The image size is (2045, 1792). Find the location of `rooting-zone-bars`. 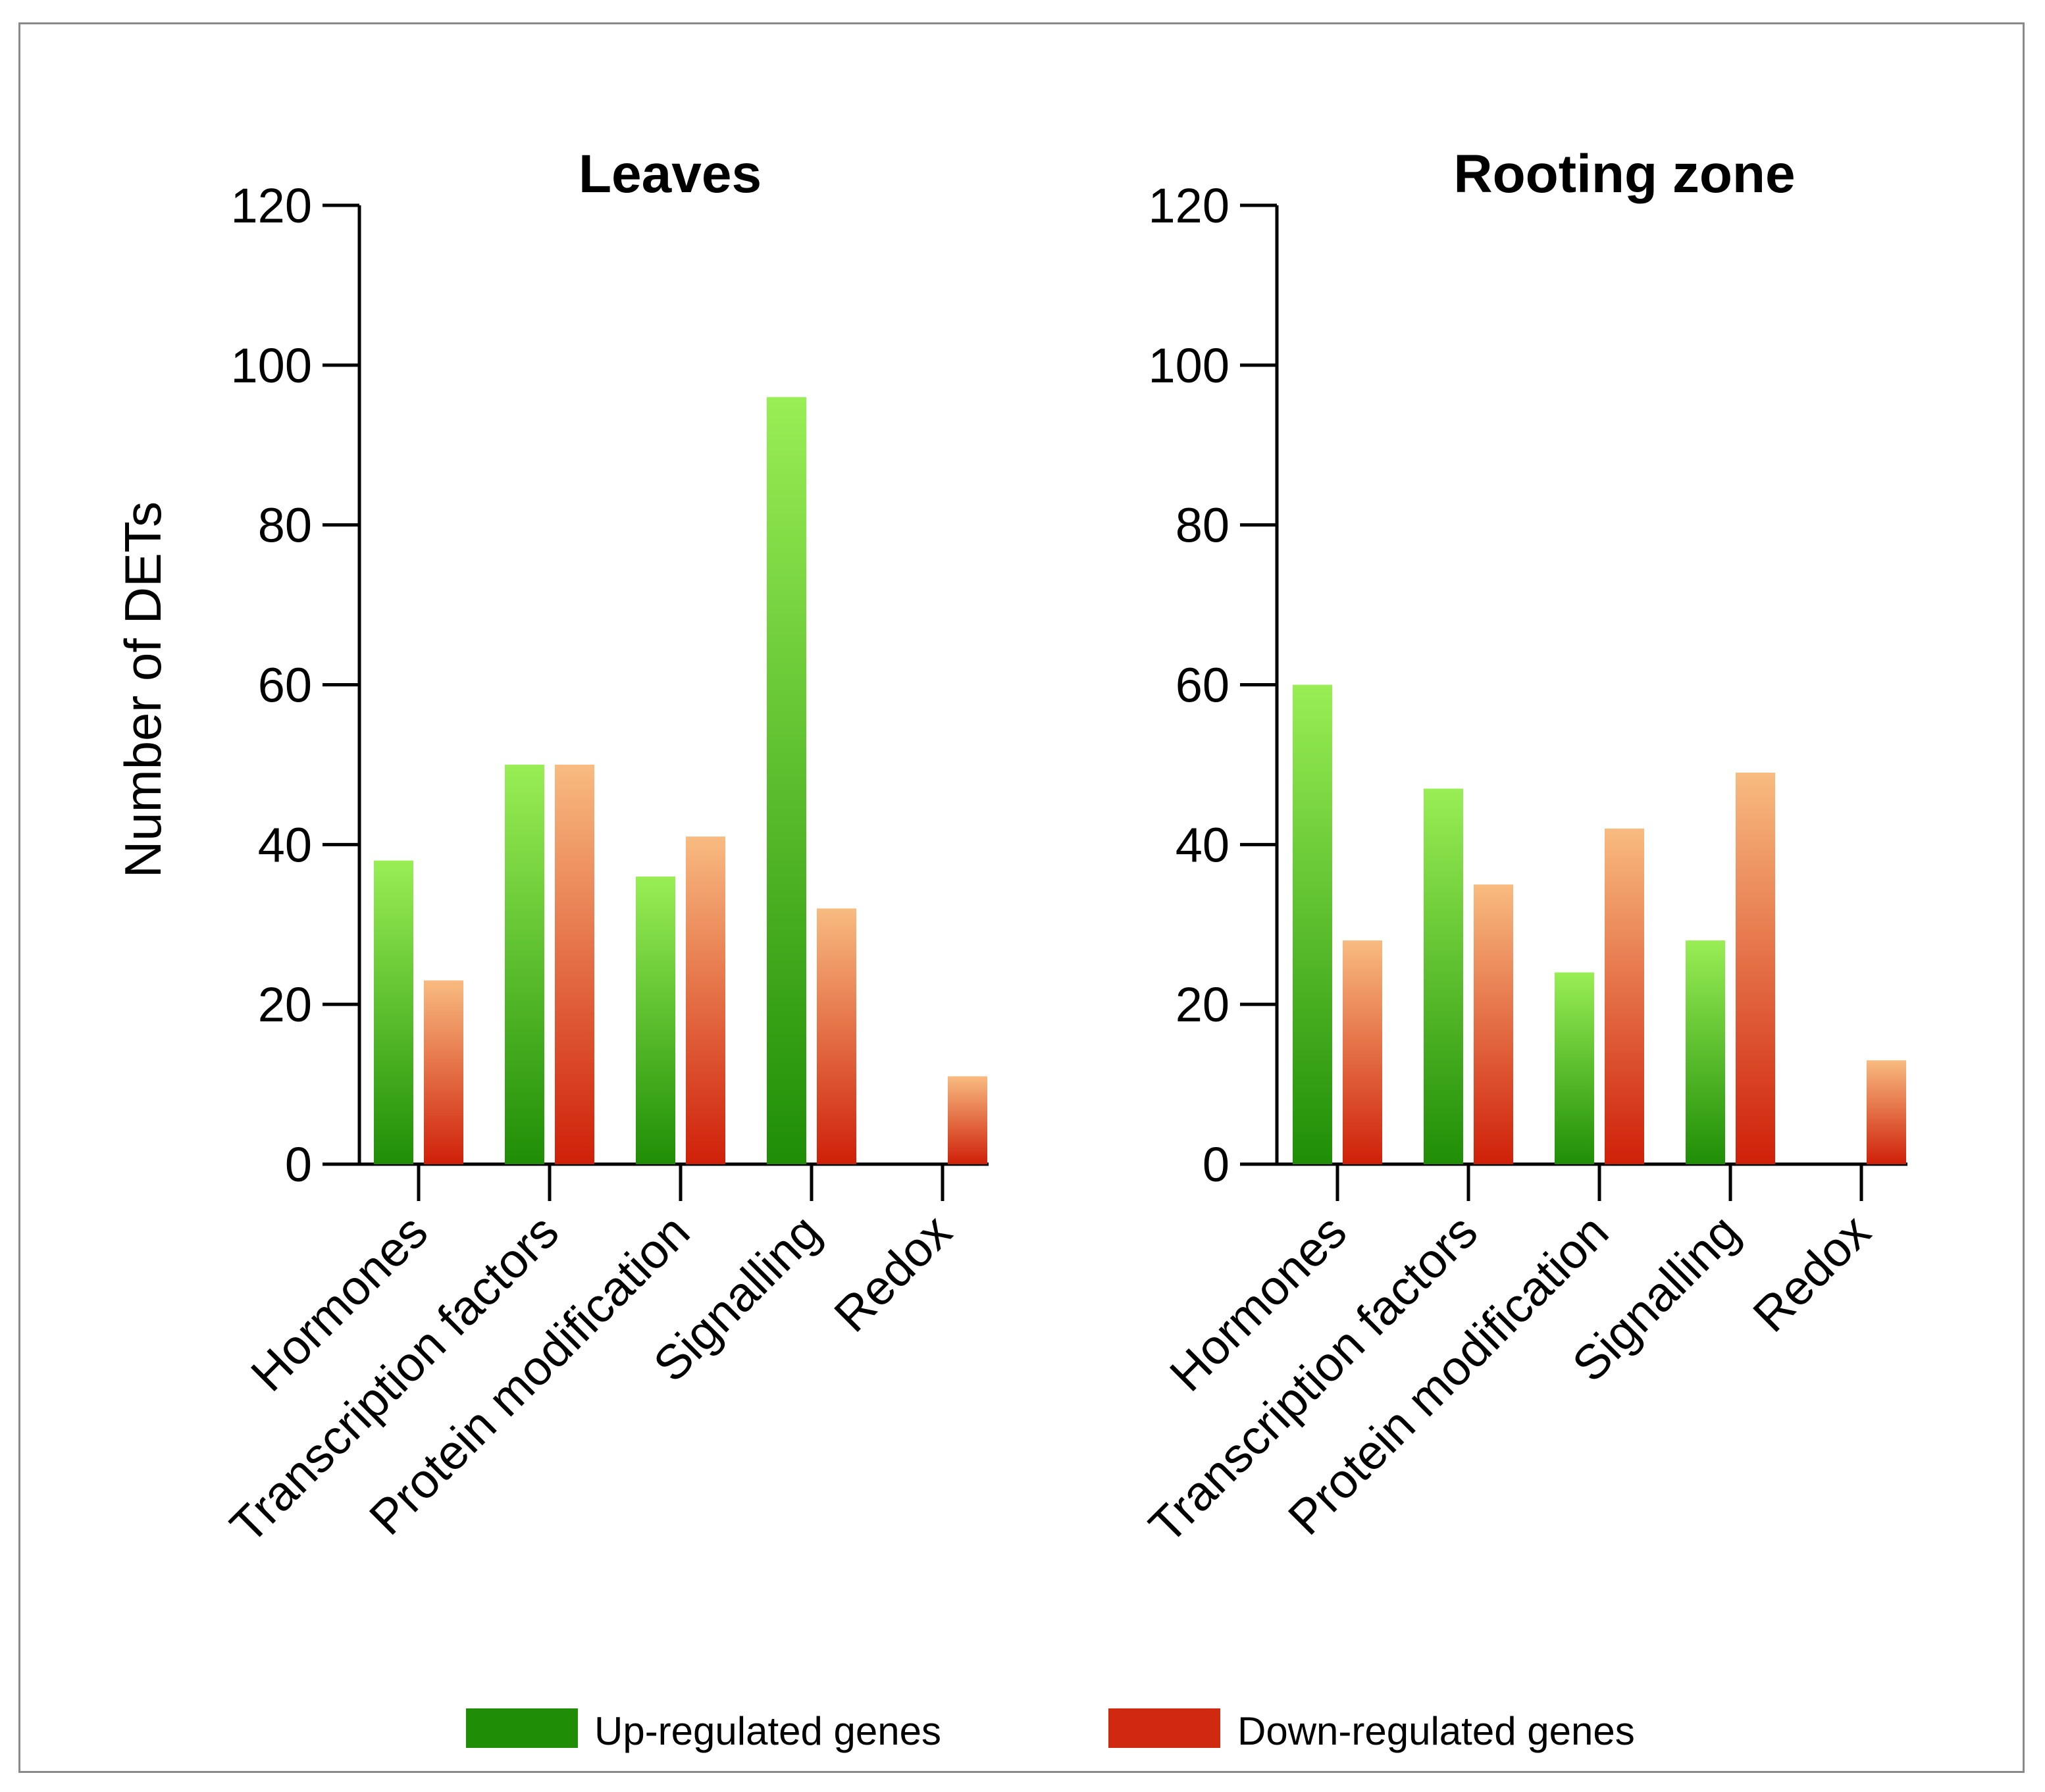

rooting-zone-bars is located at coordinates (1600, 924).